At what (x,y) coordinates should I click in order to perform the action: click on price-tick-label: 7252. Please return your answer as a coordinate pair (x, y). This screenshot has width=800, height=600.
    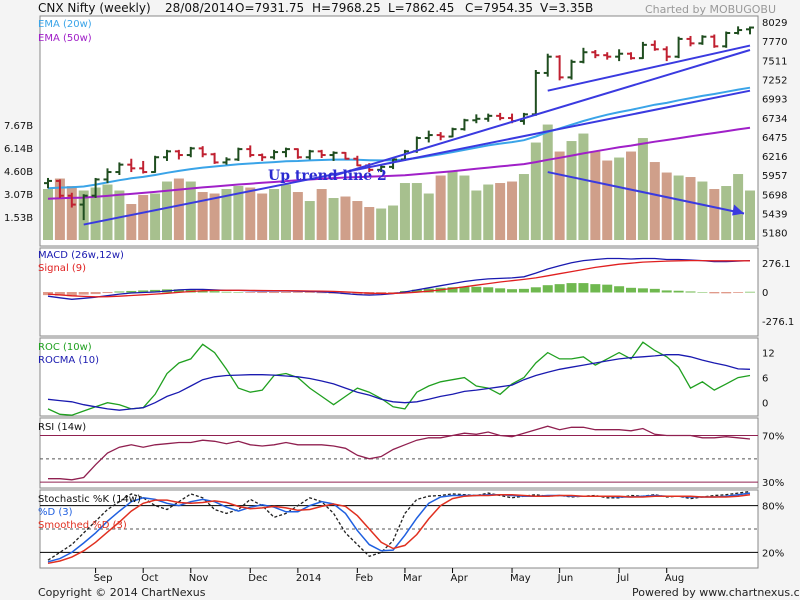
    Looking at the image, I should click on (774, 80).